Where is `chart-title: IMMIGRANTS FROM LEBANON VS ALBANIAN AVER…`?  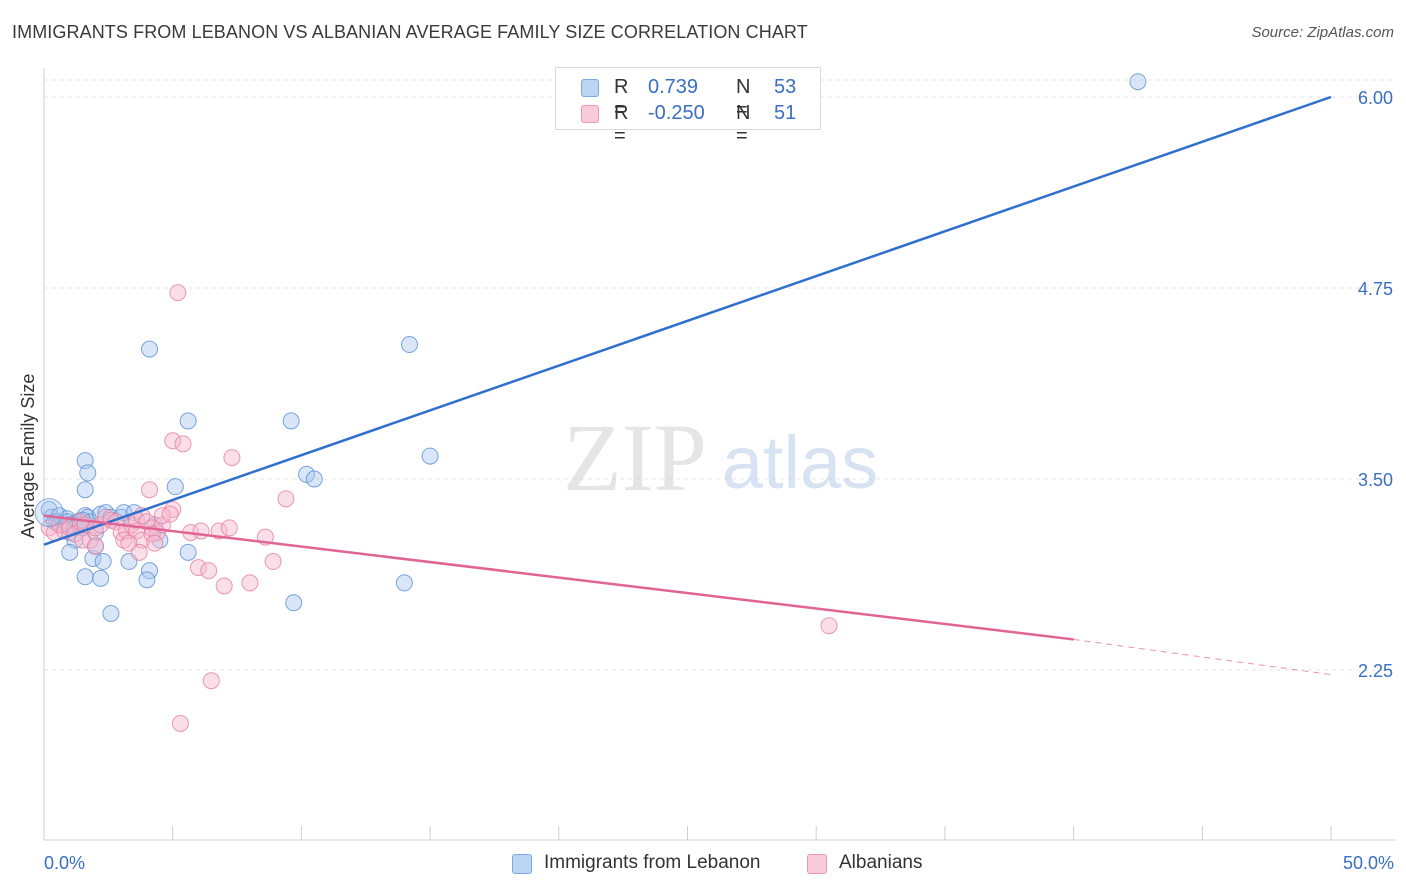
chart-title: IMMIGRANTS FROM LEBANON VS ALBANIAN AVER… is located at coordinates (410, 32).